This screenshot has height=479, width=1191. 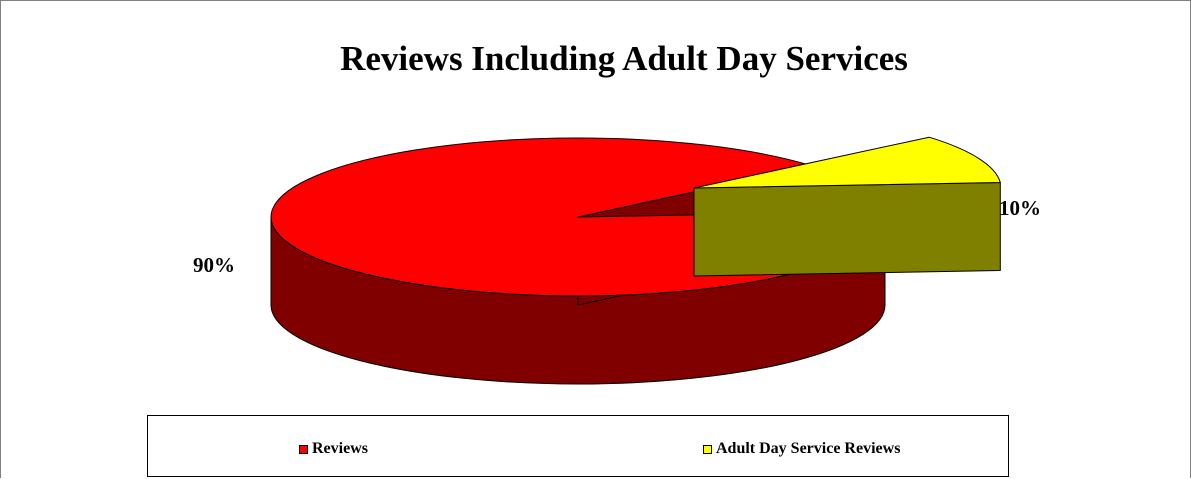 I want to click on data-label-adult-day-service-reviews: 10%, so click(x=1020, y=208).